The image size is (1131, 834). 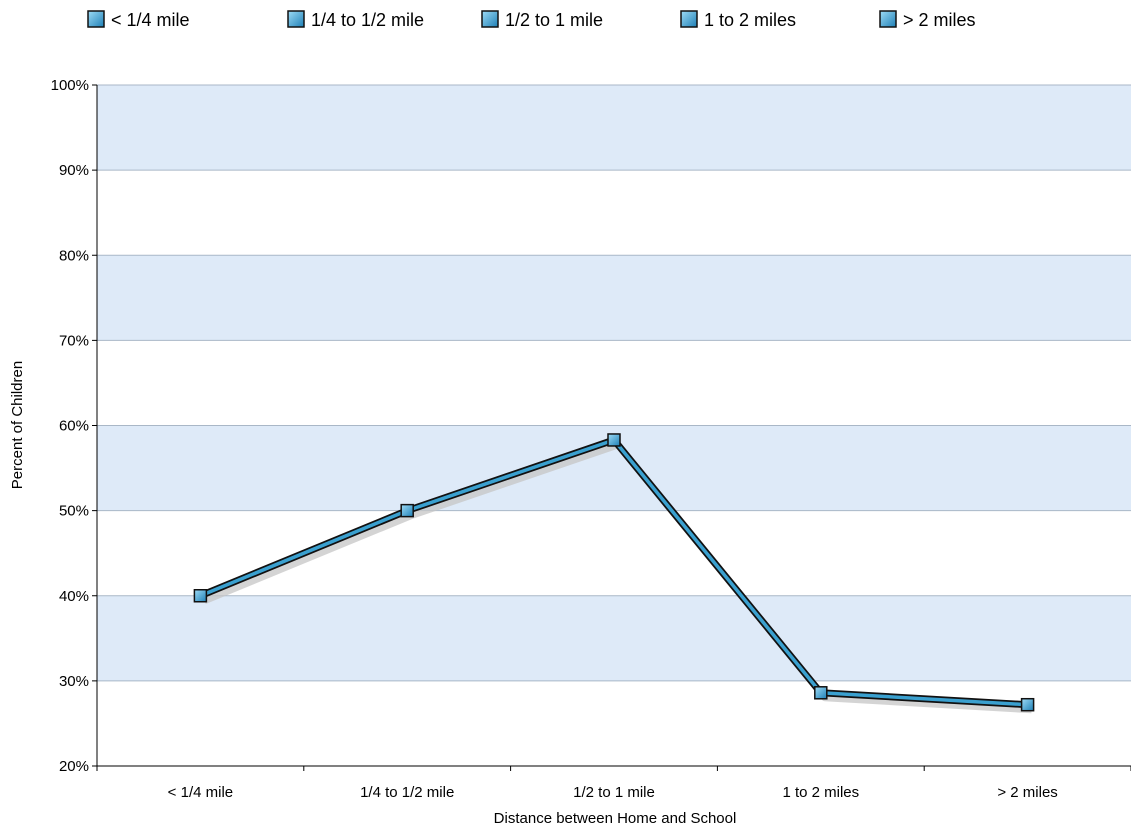 I want to click on y-tick-label: 50%, so click(x=74, y=511).